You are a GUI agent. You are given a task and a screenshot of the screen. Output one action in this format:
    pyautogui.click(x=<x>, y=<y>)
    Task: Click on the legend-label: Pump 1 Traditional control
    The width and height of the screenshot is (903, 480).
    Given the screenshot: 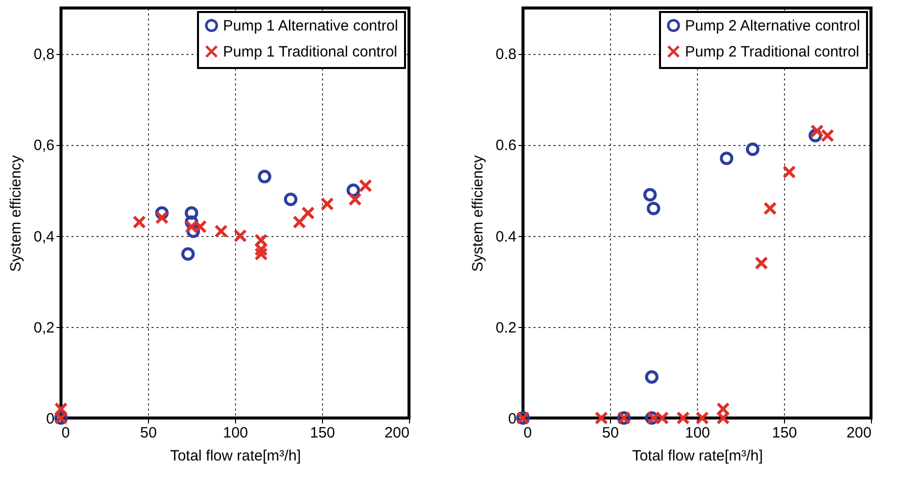 What is the action you would take?
    pyautogui.click(x=310, y=52)
    